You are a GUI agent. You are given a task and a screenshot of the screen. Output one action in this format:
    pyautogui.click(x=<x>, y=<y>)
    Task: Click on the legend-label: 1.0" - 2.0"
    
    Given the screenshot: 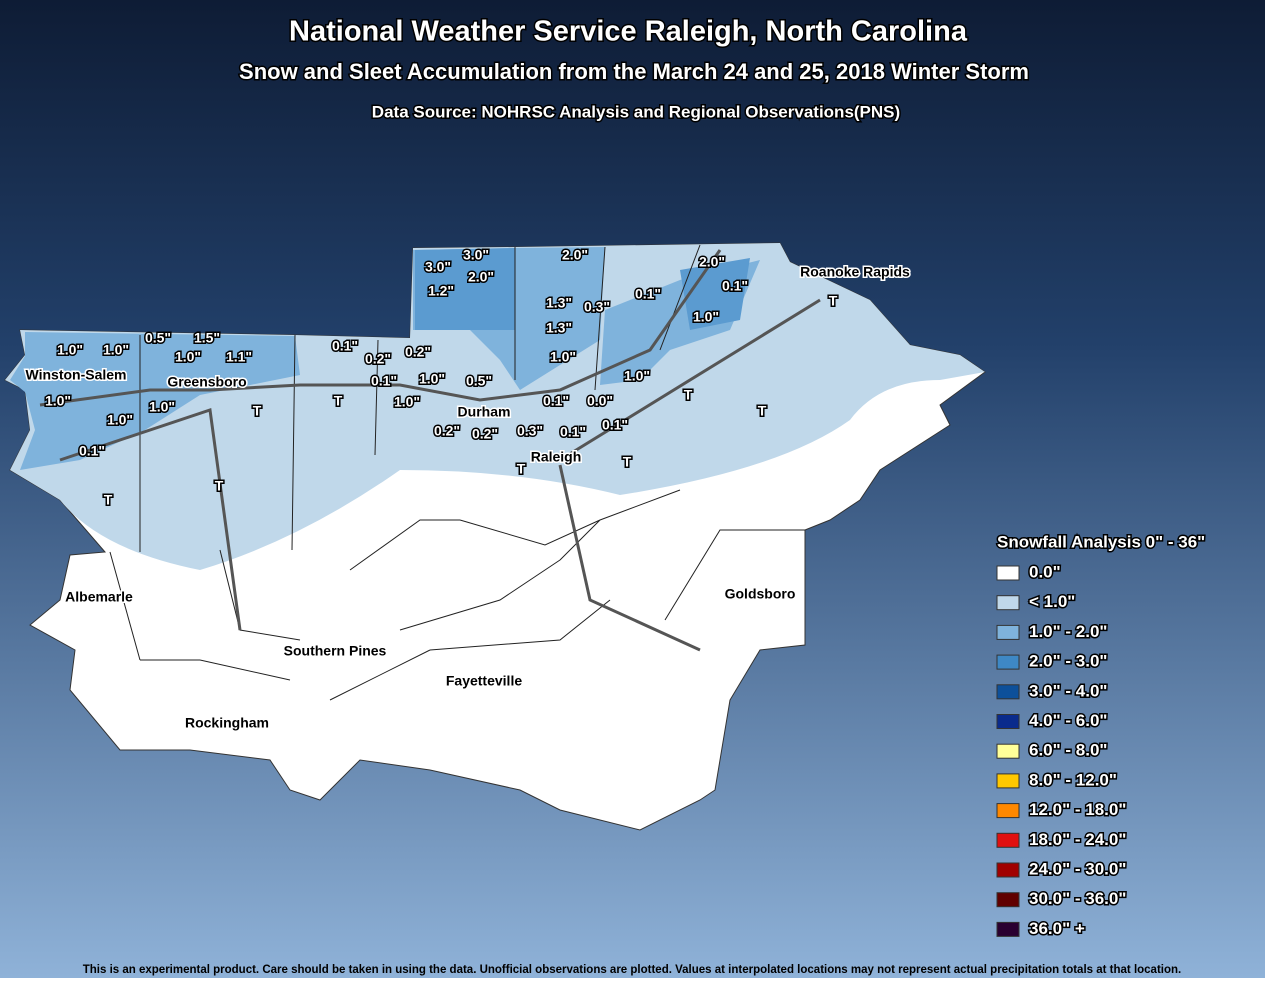 What is the action you would take?
    pyautogui.click(x=1068, y=631)
    